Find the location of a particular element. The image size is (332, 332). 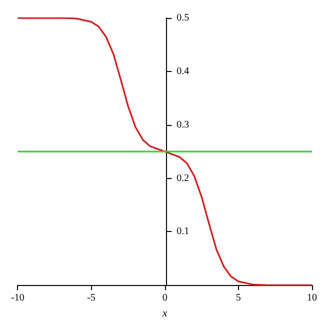

x-tick-label: 0 is located at coordinates (165, 298).